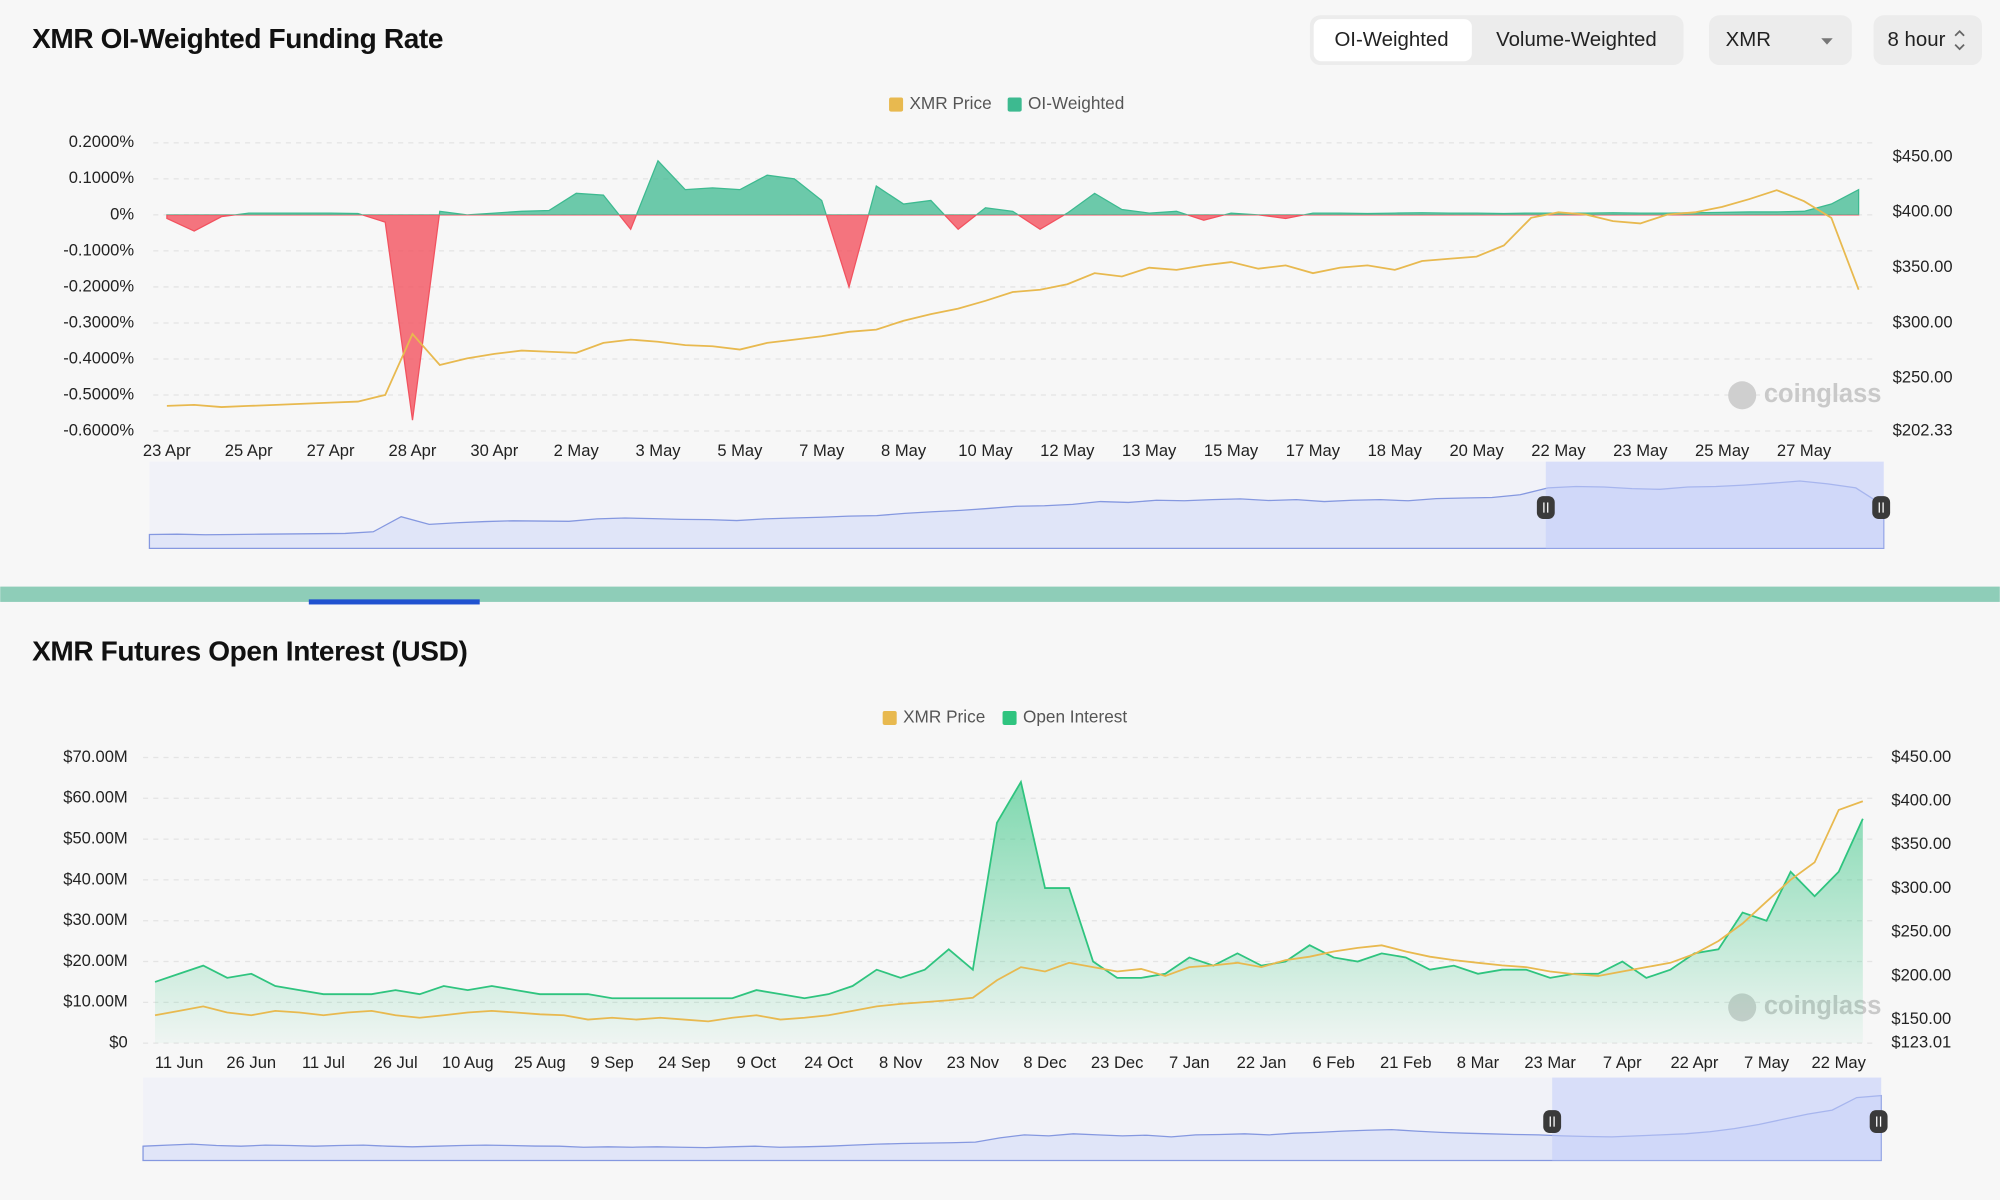 The height and width of the screenshot is (1200, 2000). I want to click on y-tick-label: $10.00M, so click(95, 1001).